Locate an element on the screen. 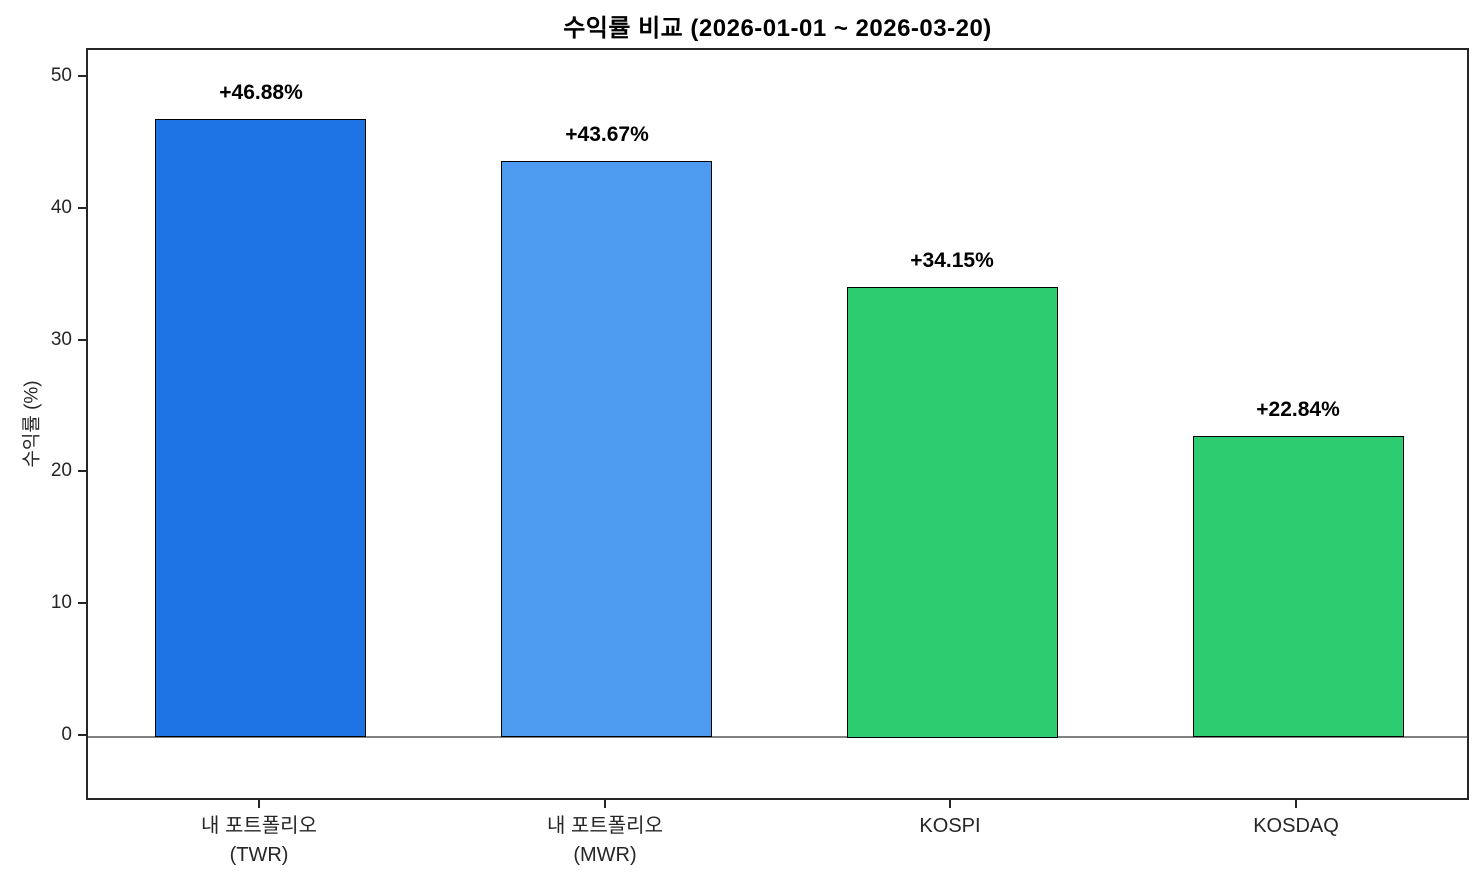 The width and height of the screenshot is (1484, 883). x-tick-label-2: KOSPI is located at coordinates (950, 826).